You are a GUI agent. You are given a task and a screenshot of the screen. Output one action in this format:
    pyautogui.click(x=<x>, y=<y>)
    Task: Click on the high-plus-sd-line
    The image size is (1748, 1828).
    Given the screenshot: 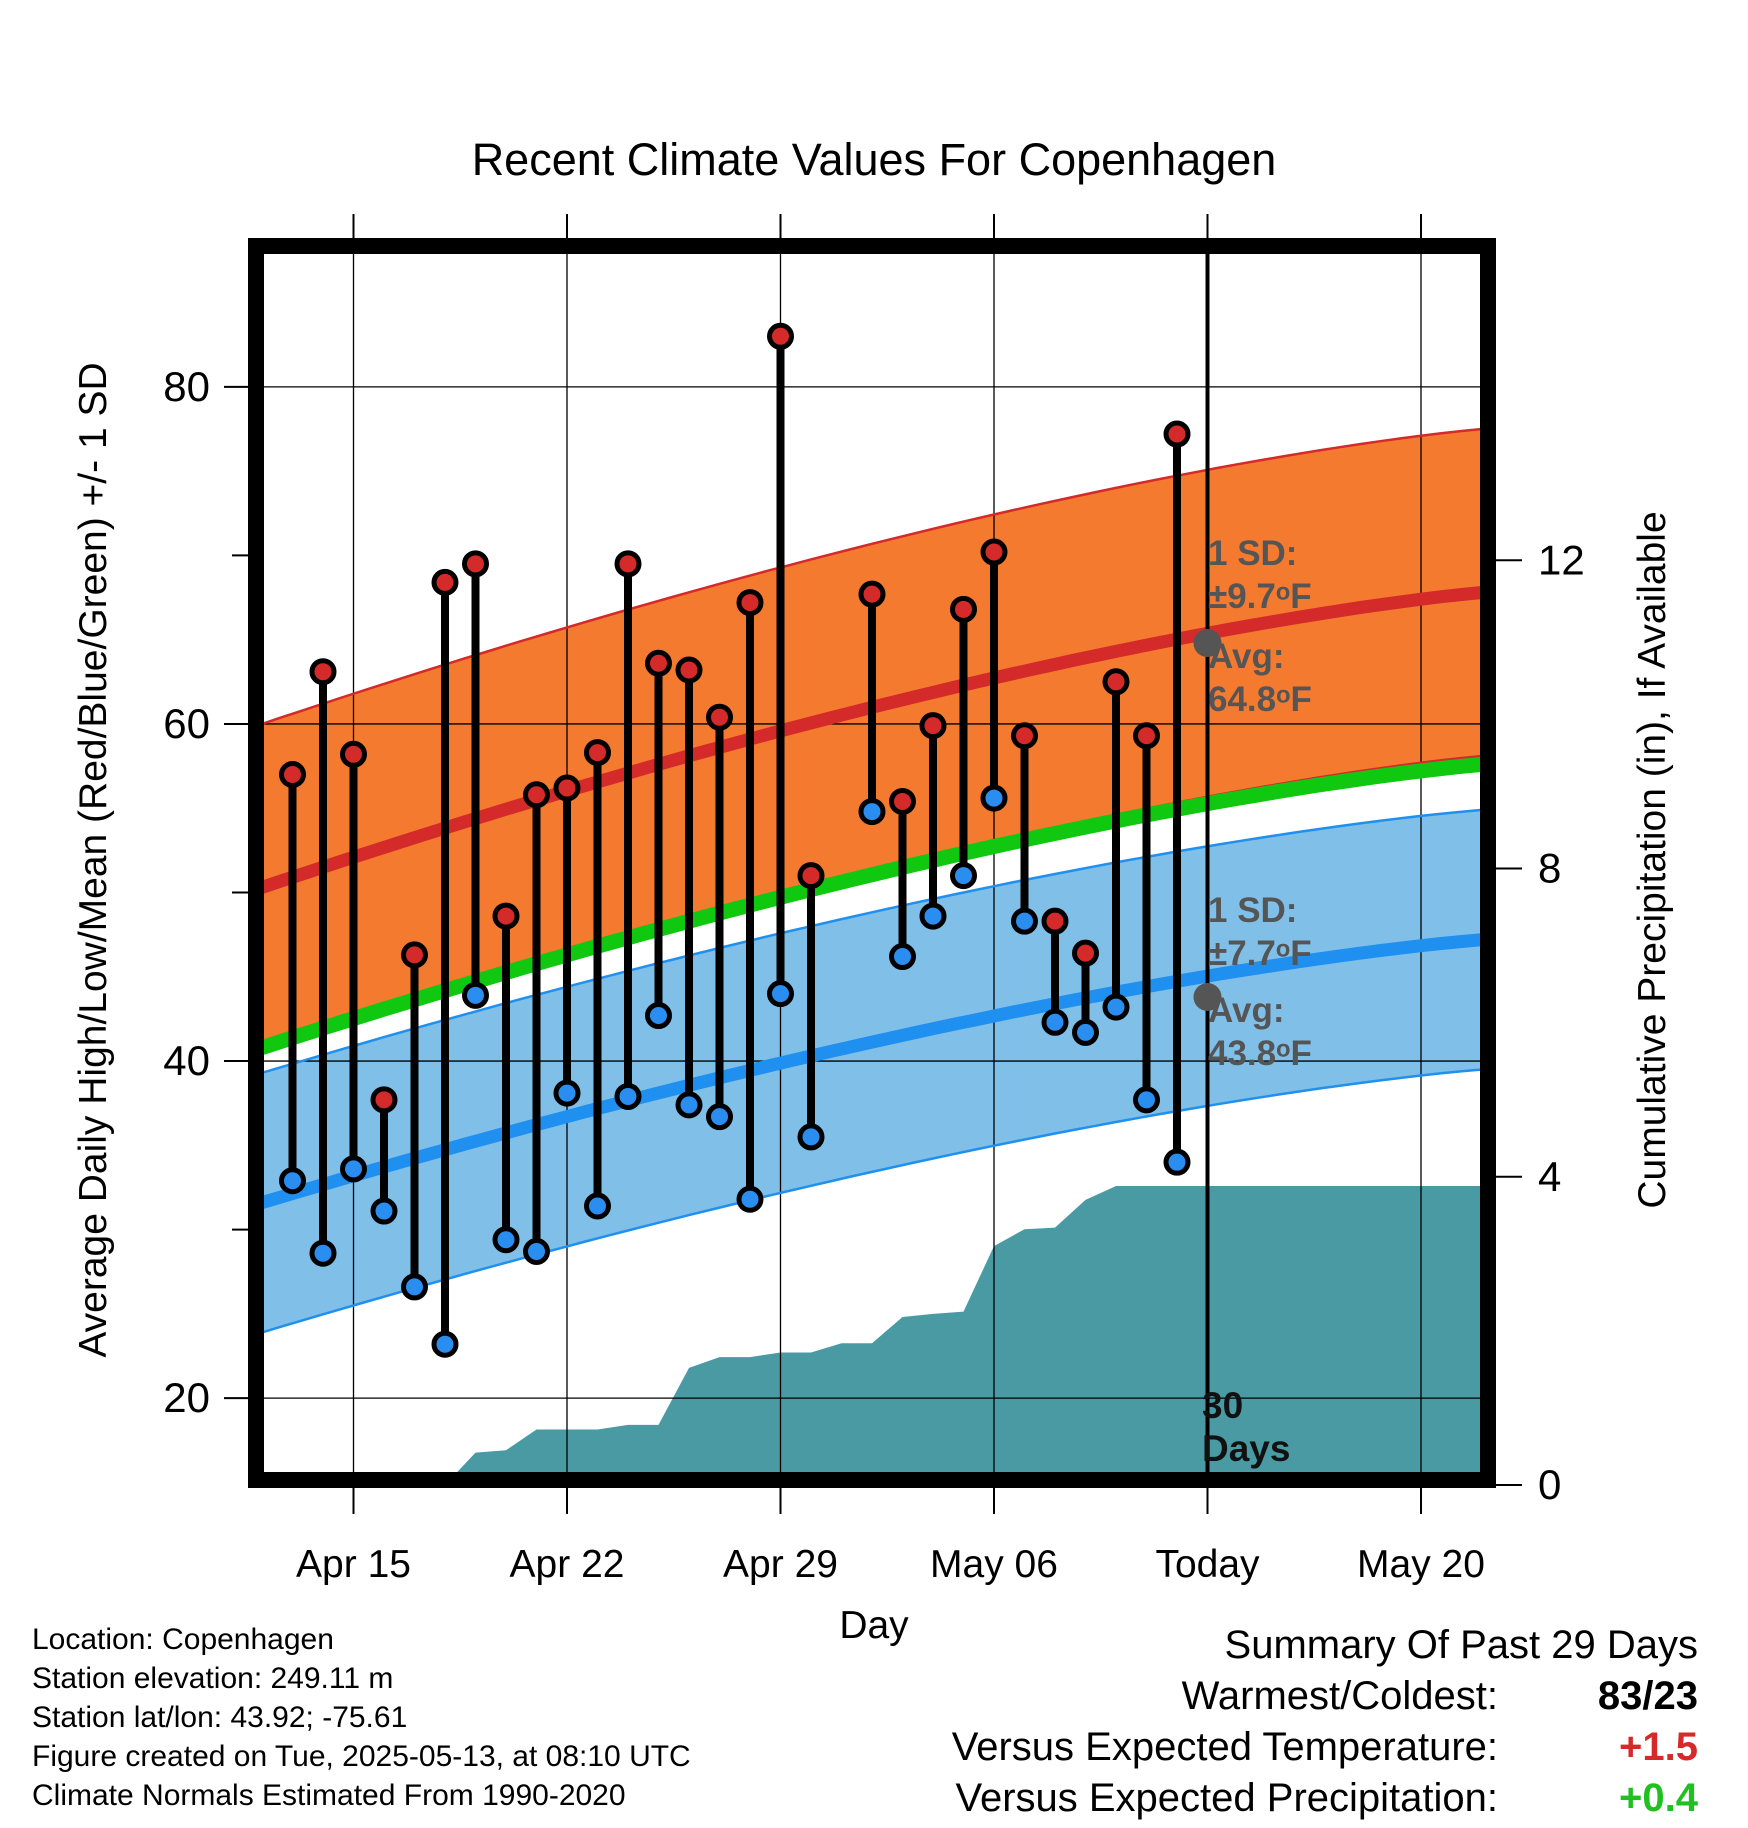 What is the action you would take?
    pyautogui.click(x=872, y=576)
    